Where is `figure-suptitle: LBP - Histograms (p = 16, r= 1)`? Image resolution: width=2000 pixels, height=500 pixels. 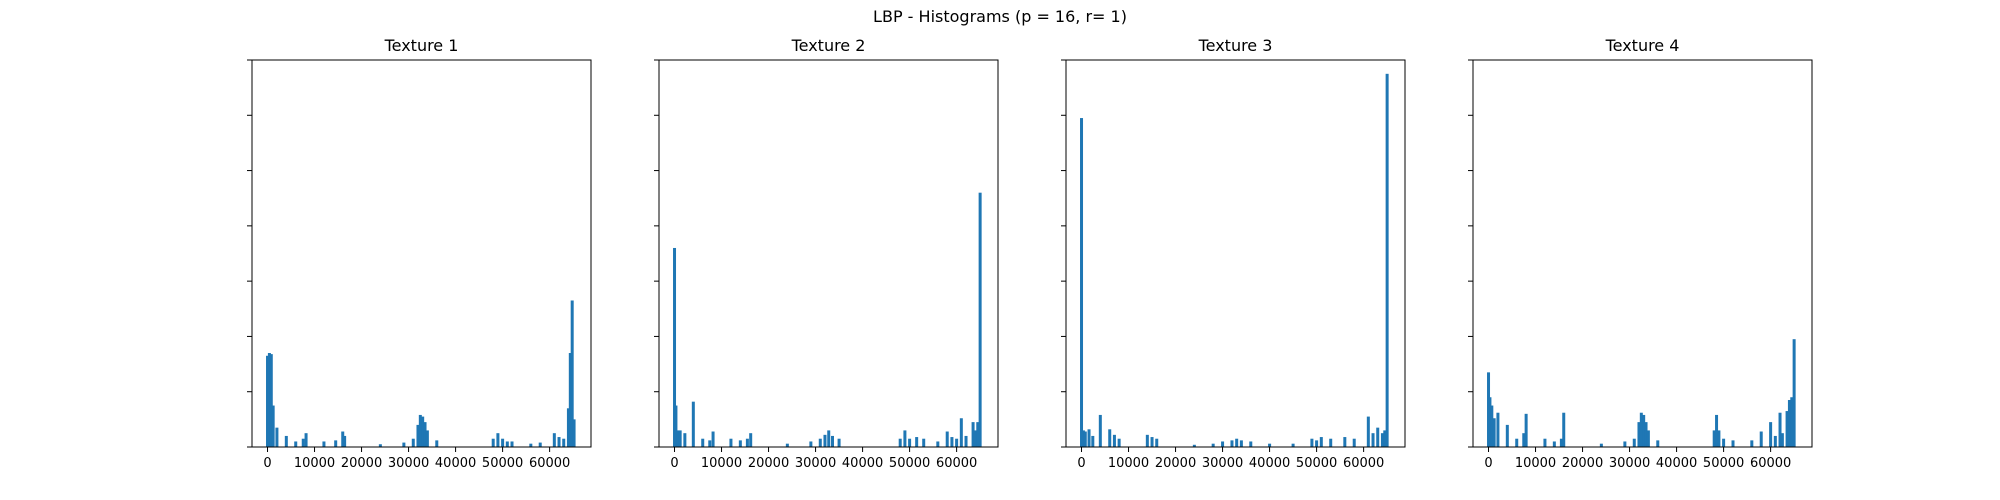 figure-suptitle: LBP - Histograms (p = 16, r= 1) is located at coordinates (1000, 16).